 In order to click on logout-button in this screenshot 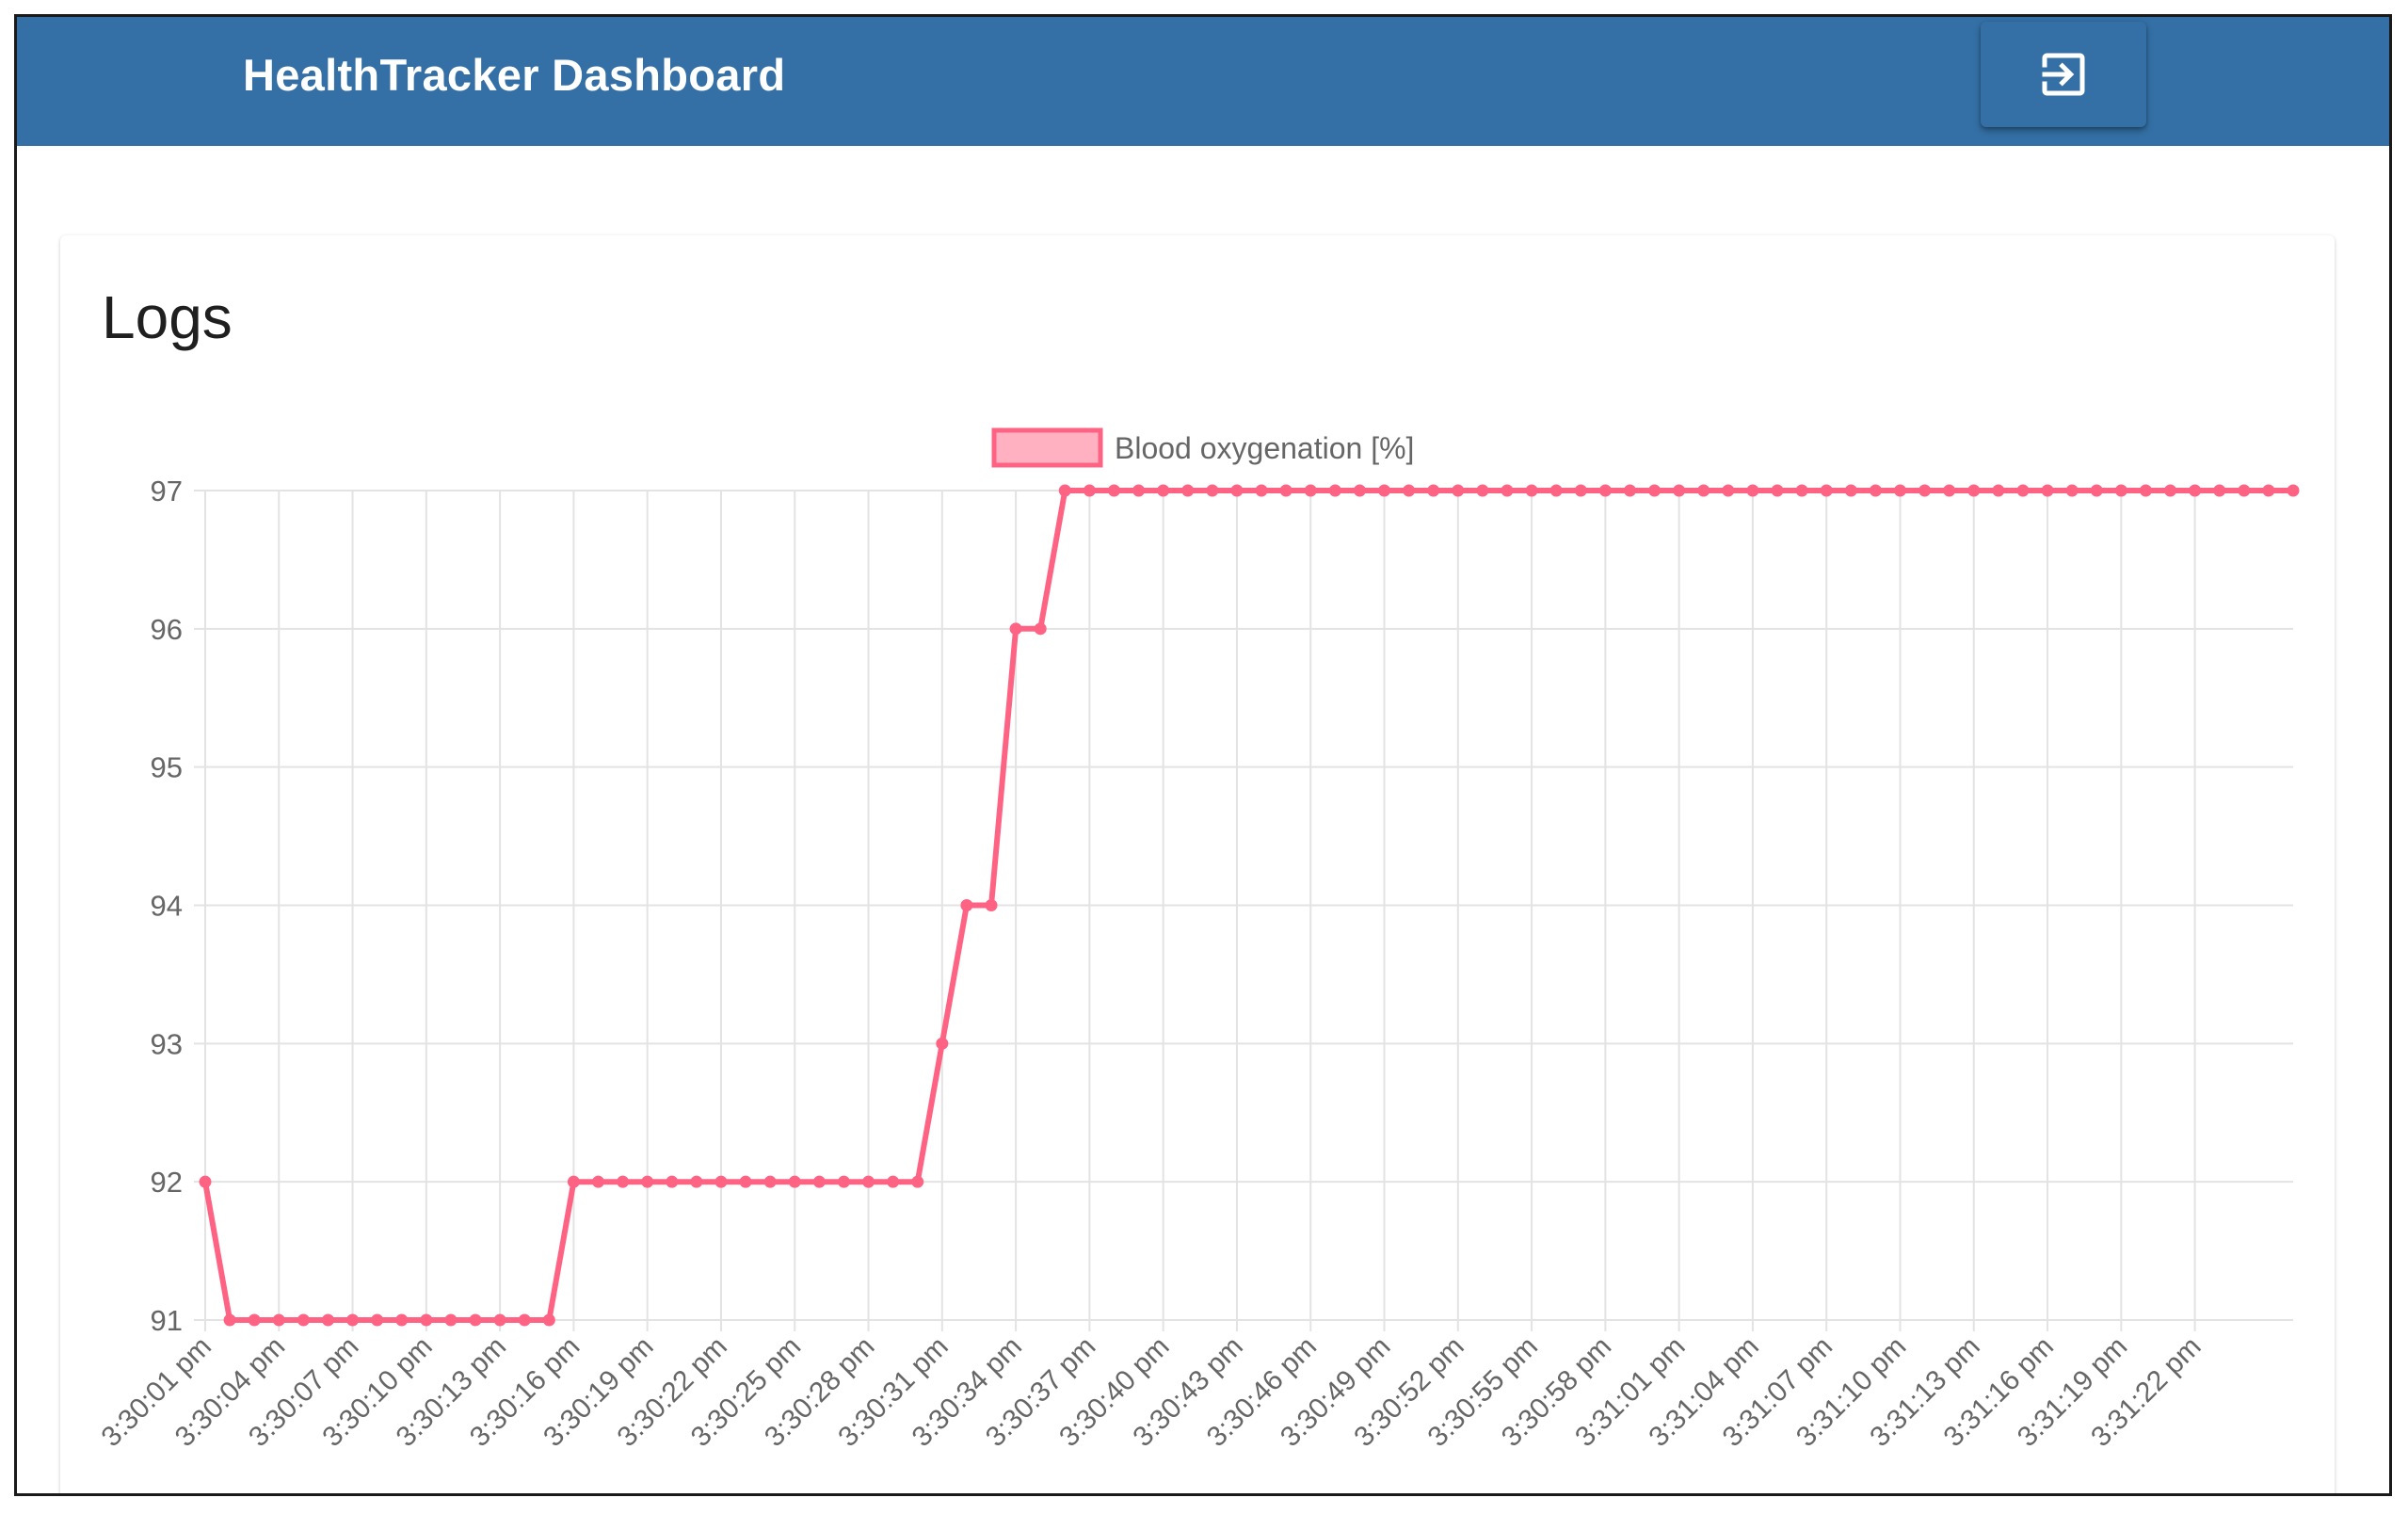, I will do `click(2063, 74)`.